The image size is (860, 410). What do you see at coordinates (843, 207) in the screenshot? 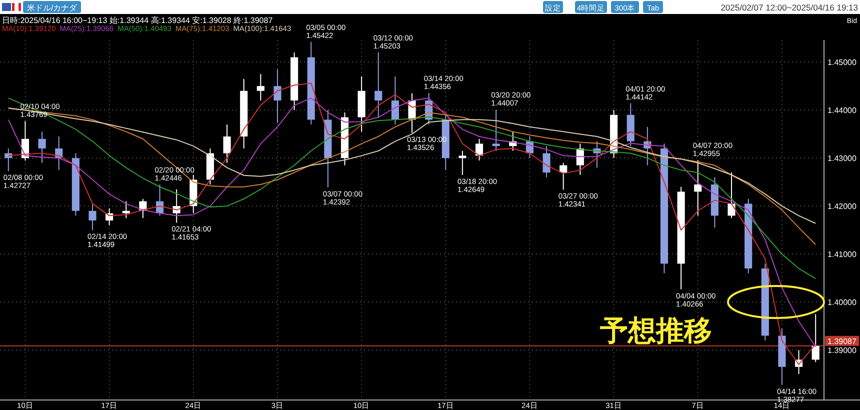
I see `y-tick-label: 1.42000` at bounding box center [843, 207].